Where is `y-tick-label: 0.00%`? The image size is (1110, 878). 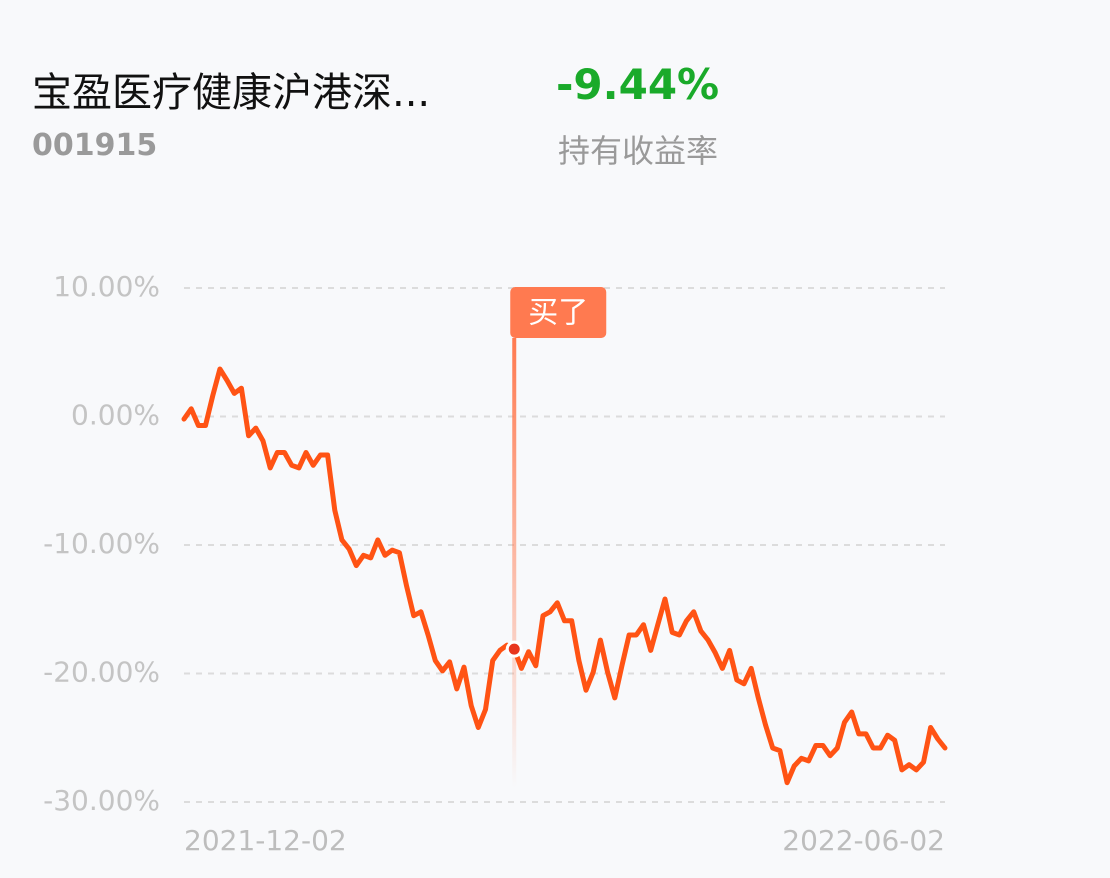
y-tick-label: 0.00% is located at coordinates (115, 415).